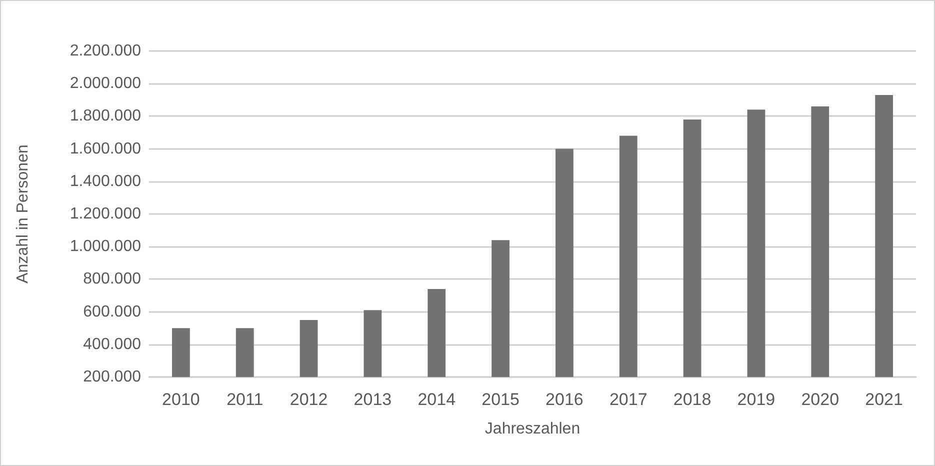  What do you see at coordinates (112, 377) in the screenshot?
I see `y-tick-label: 200.000` at bounding box center [112, 377].